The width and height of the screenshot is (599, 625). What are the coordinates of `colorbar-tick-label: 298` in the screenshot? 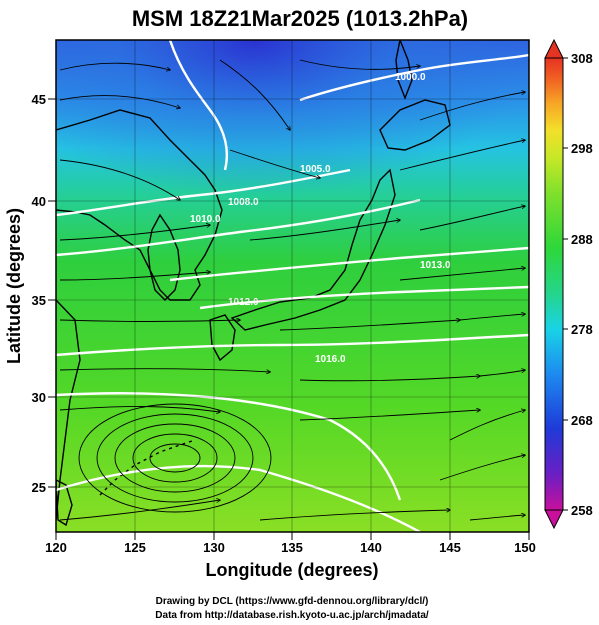 It's located at (582, 148).